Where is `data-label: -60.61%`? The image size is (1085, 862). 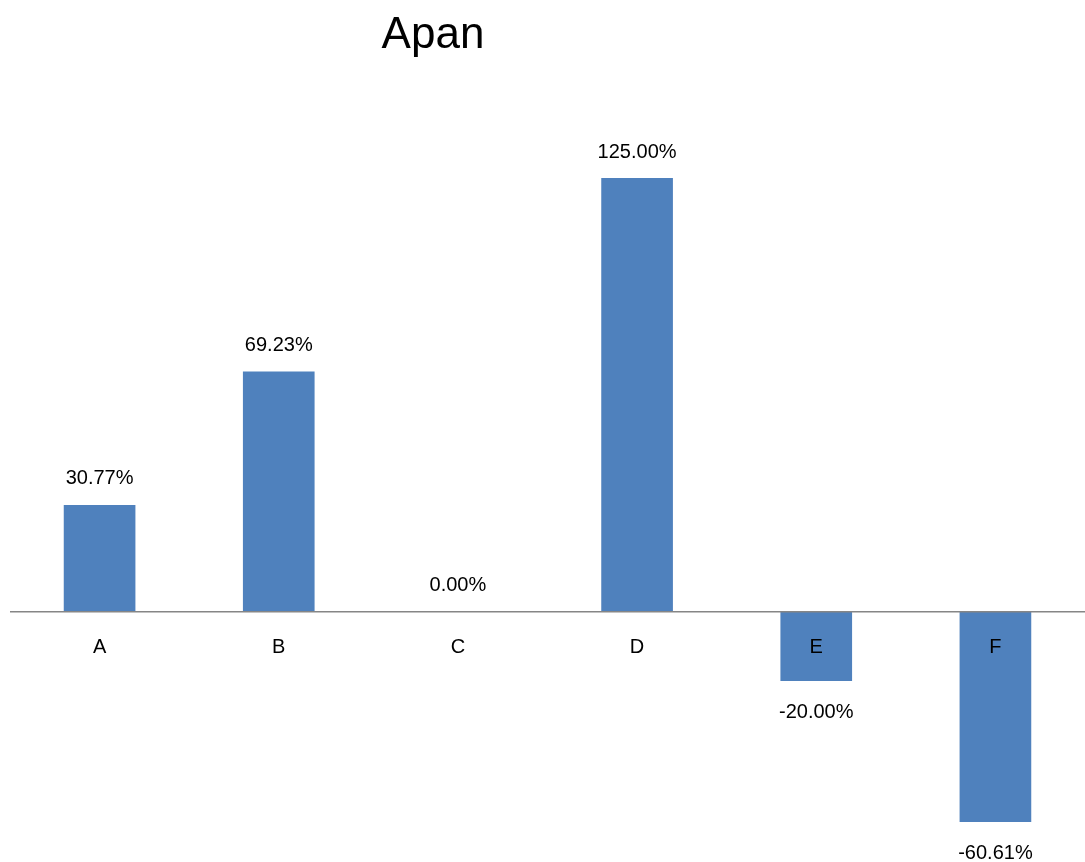
data-label: -60.61% is located at coordinates (995, 851).